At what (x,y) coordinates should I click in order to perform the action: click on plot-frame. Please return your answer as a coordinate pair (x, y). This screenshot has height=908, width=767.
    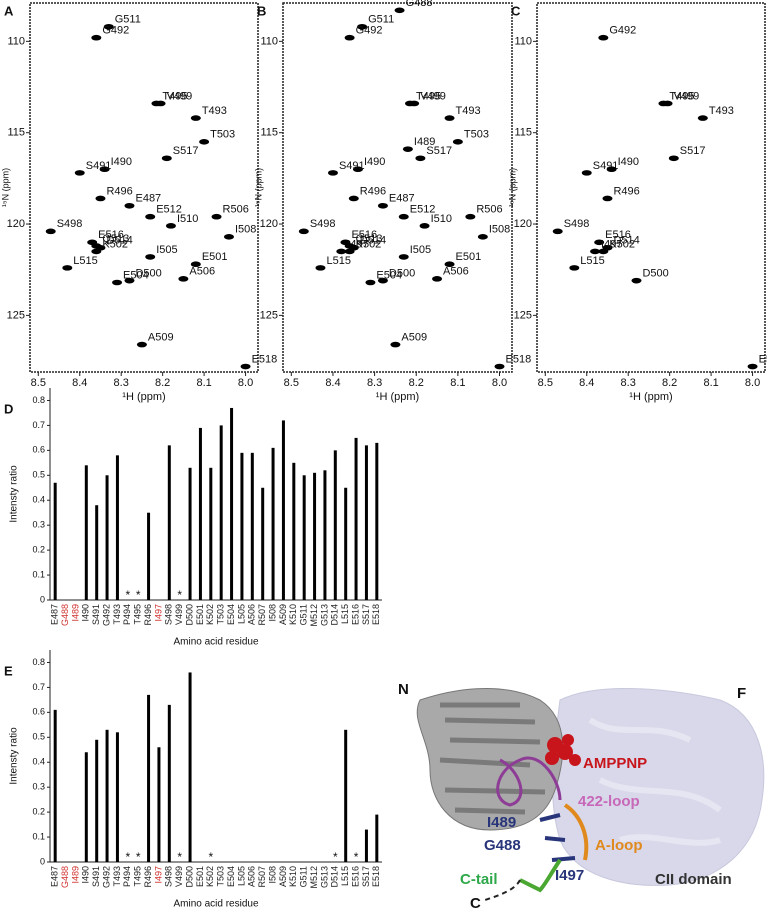
    Looking at the image, I should click on (651, 187).